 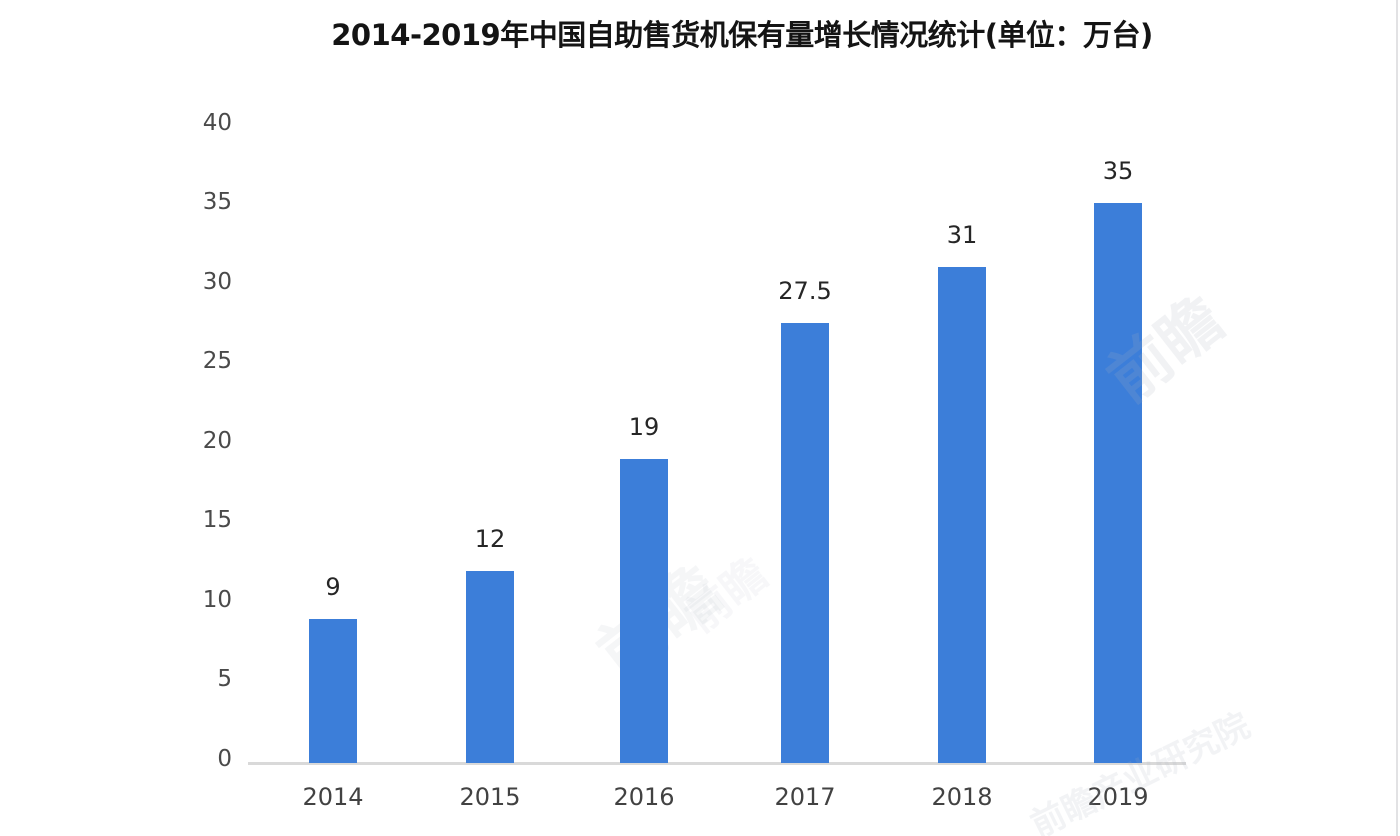 What do you see at coordinates (490, 539) in the screenshot?
I see `bar-value-label: 12` at bounding box center [490, 539].